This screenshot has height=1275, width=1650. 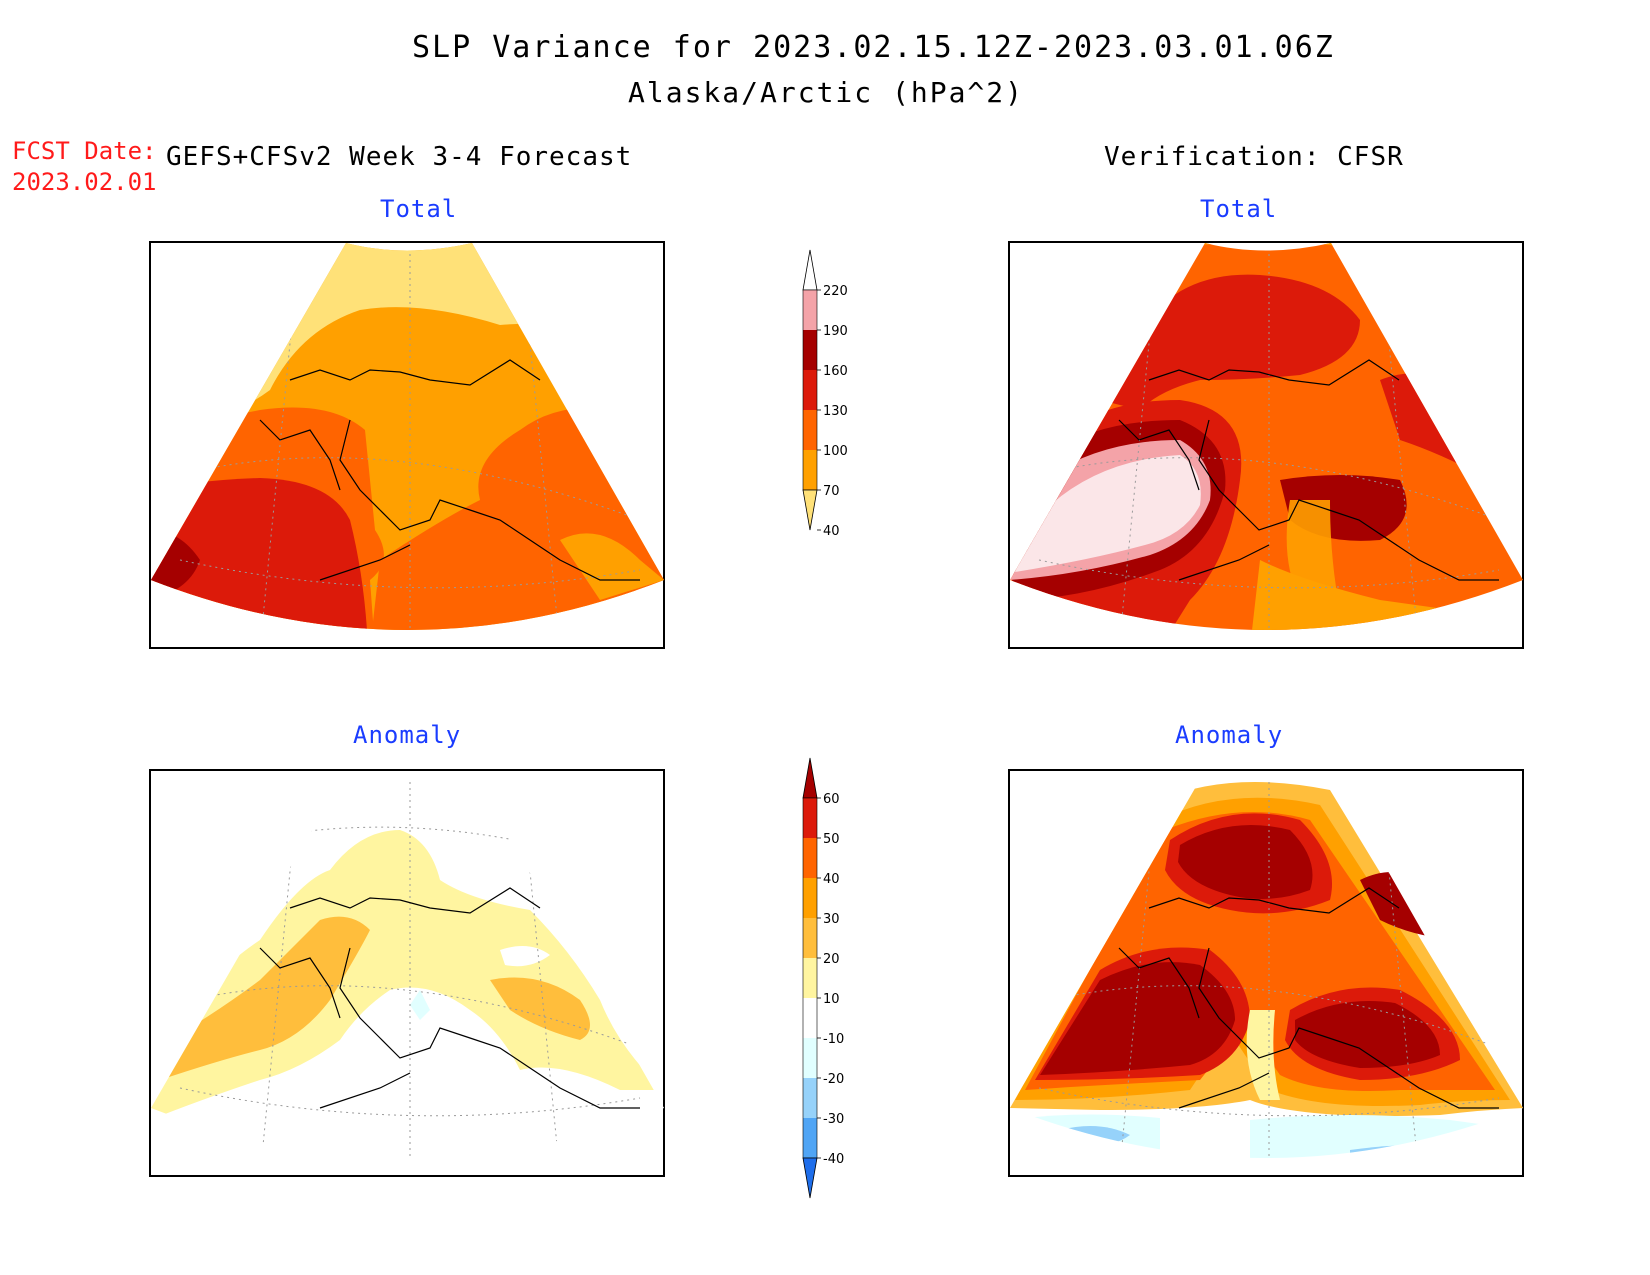 What do you see at coordinates (831, 799) in the screenshot?
I see `anomaly-colorbar-tick-label: 60` at bounding box center [831, 799].